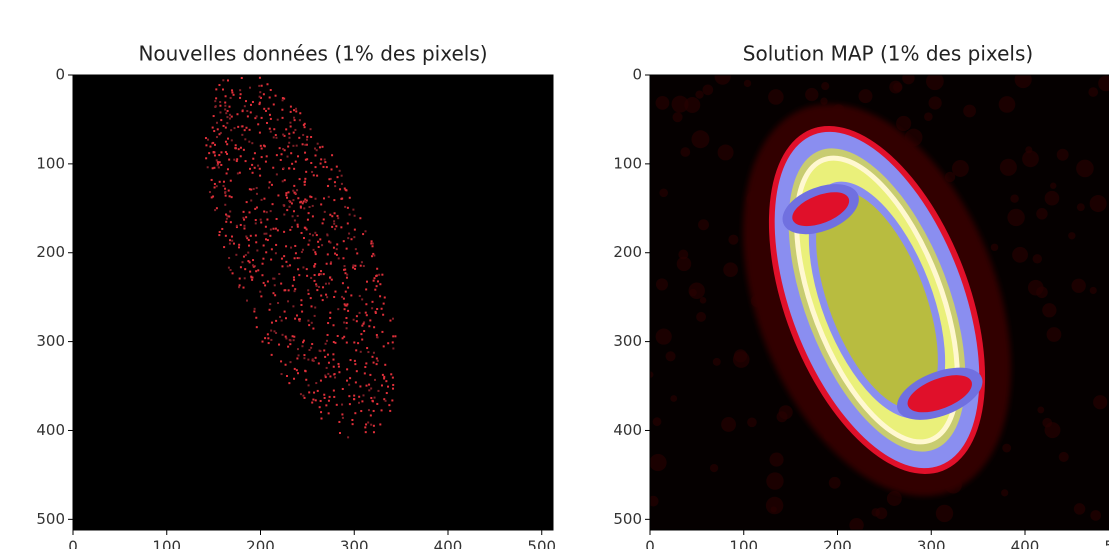 This screenshot has width=1109, height=549. What do you see at coordinates (300, 257) in the screenshot?
I see `image-pixels` at bounding box center [300, 257].